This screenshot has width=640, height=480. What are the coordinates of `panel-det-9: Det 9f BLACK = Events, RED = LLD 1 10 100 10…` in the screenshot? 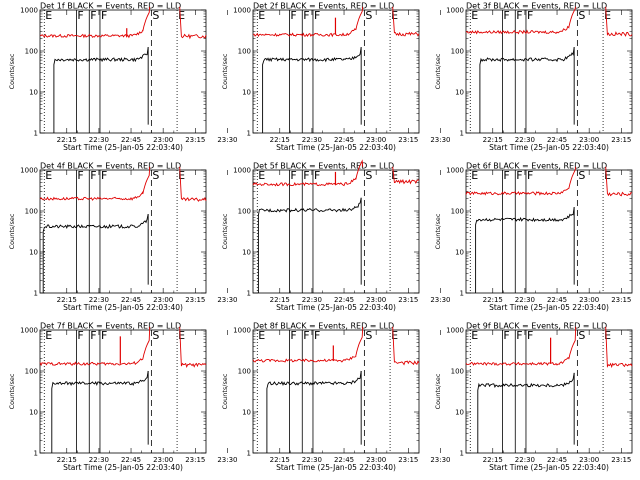 It's located at (533, 397).